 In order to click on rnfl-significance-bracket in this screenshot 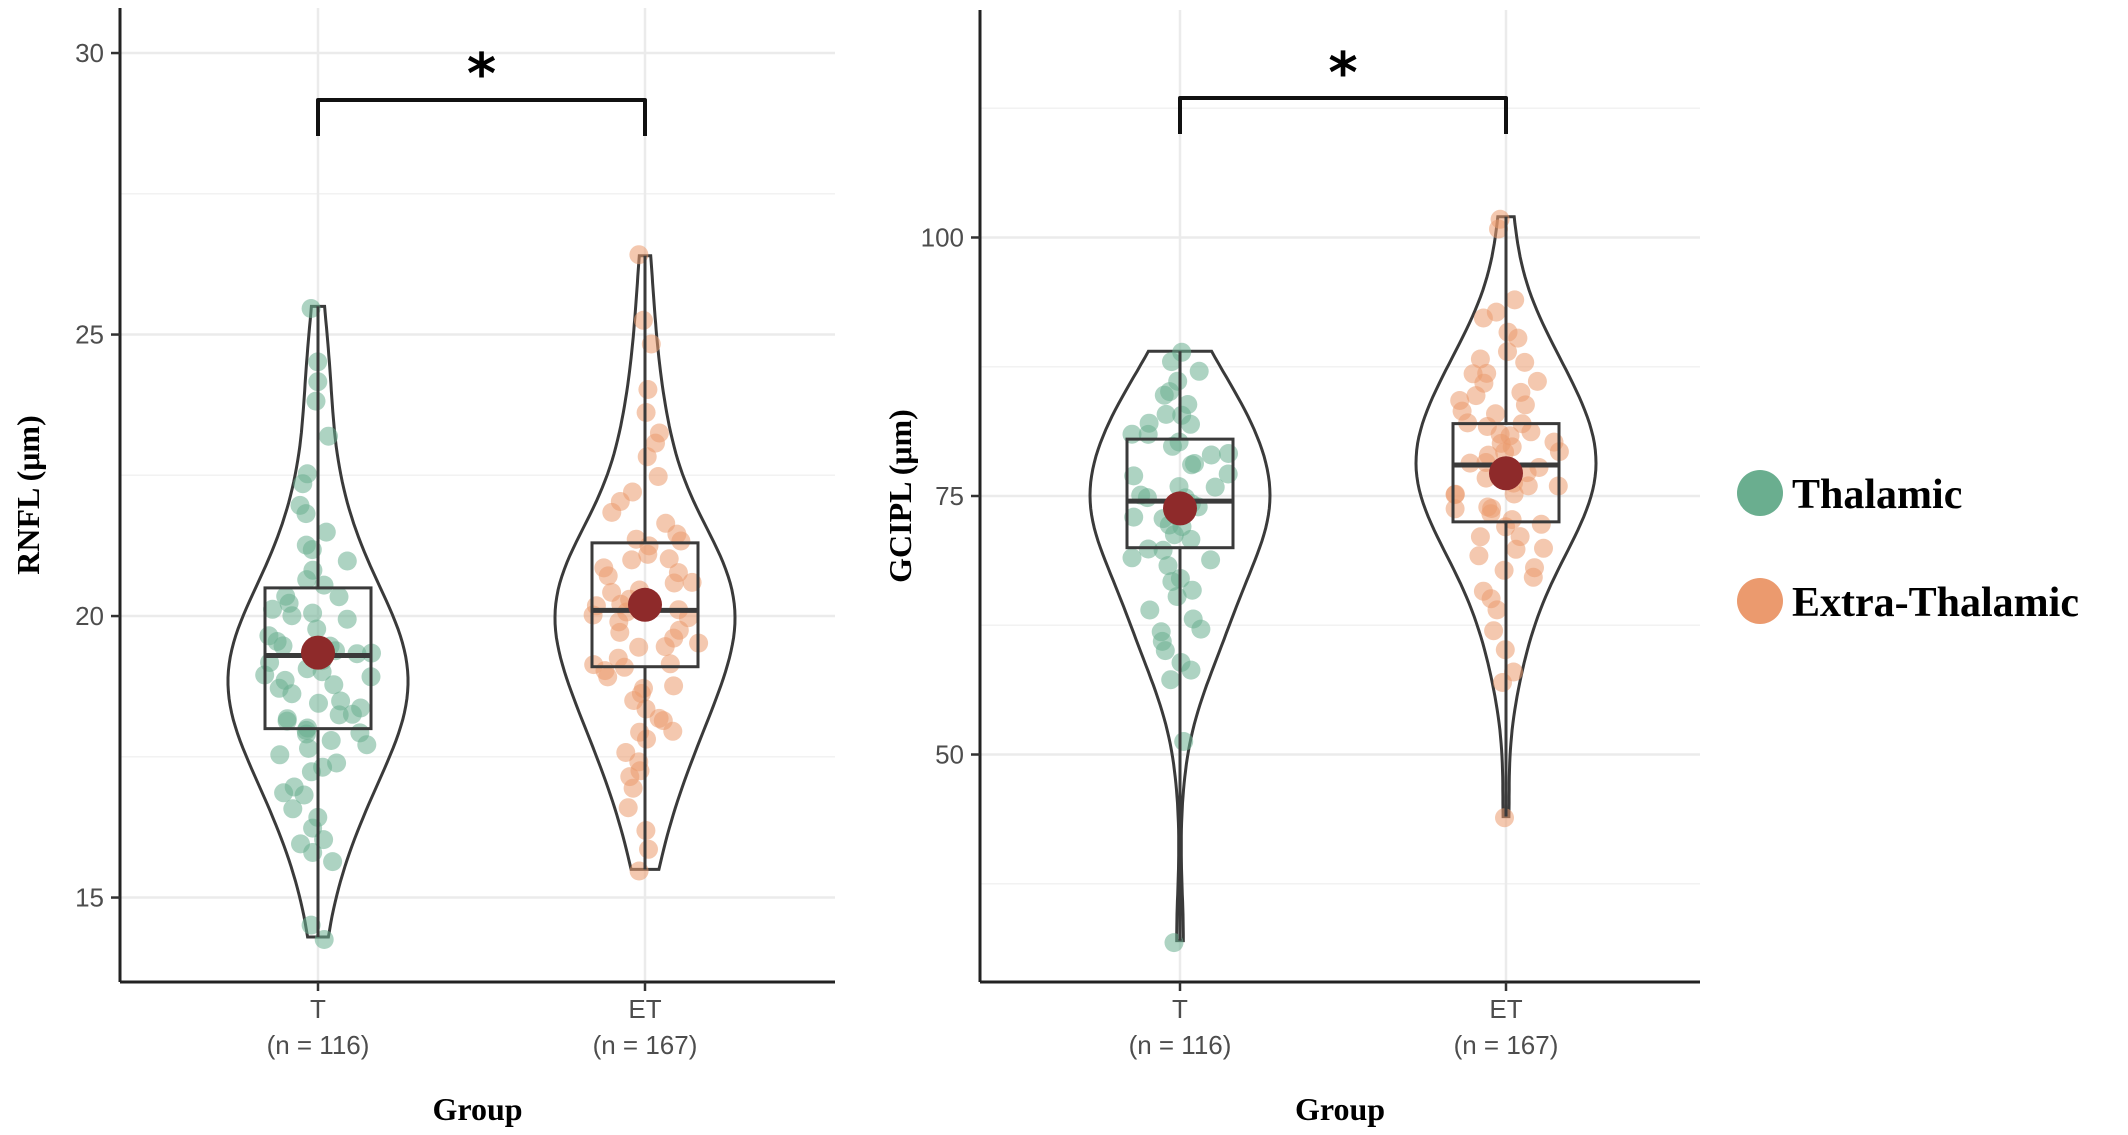, I will do `click(481, 117)`.